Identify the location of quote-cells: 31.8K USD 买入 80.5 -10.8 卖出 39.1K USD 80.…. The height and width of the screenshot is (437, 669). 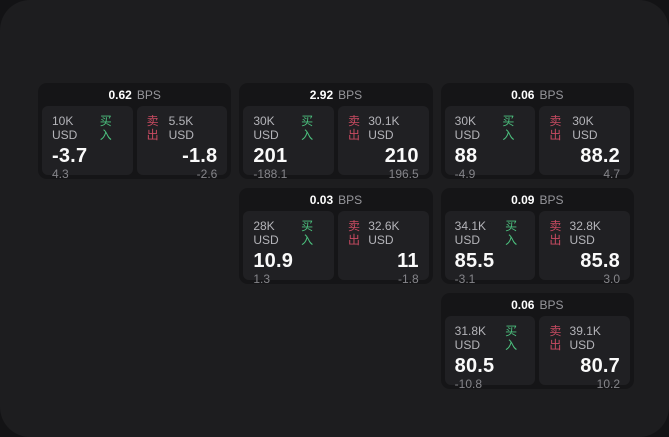
(537, 353).